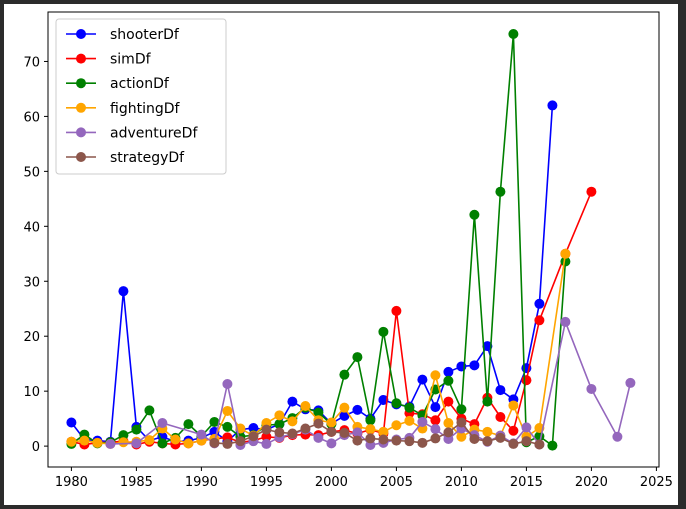  I want to click on y-tick-label: 10, so click(31, 392).